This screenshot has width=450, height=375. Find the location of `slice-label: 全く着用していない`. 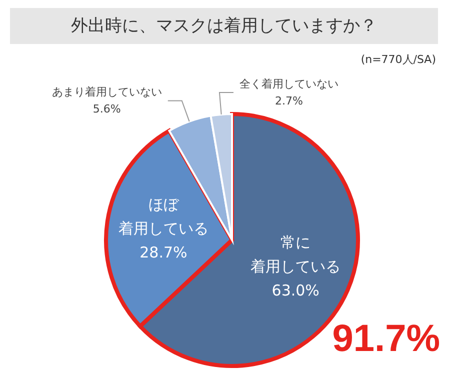

slice-label: 全く着用していない is located at coordinates (288, 83).